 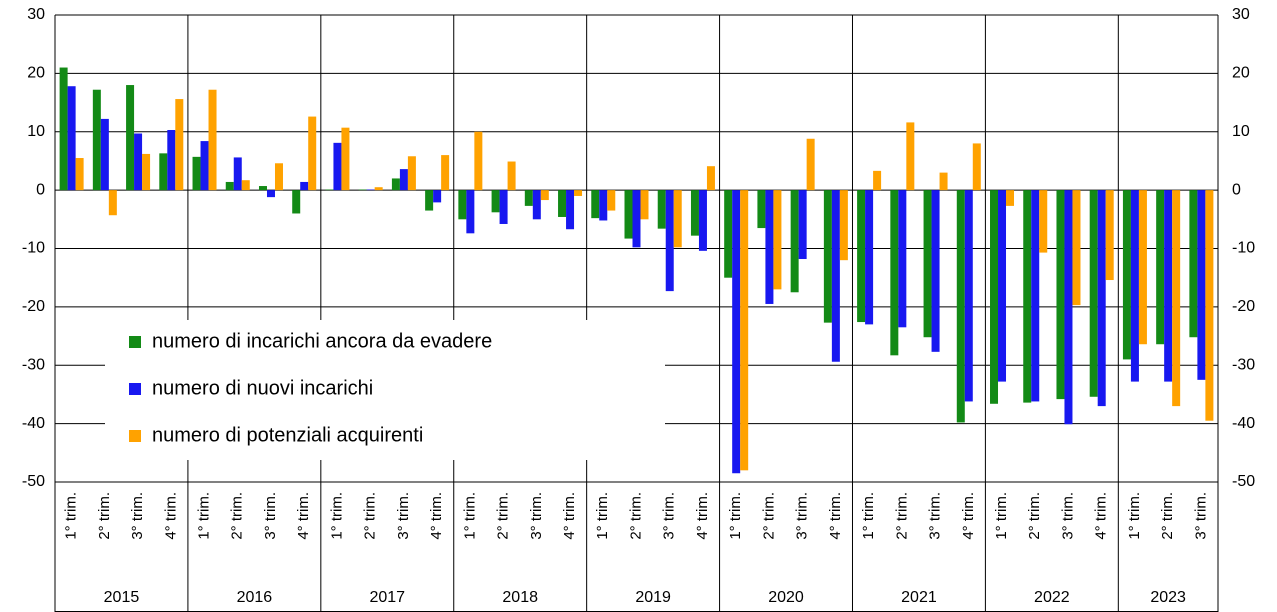 What do you see at coordinates (1241, 73) in the screenshot?
I see `y2-tick-label: 20` at bounding box center [1241, 73].